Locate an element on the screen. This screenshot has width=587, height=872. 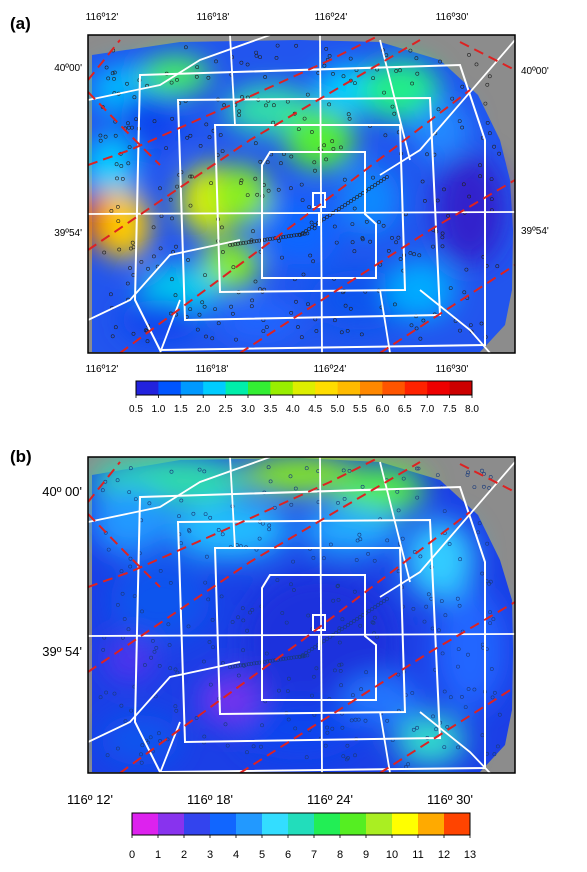
colorbar-frame is located at coordinates (304, 388).